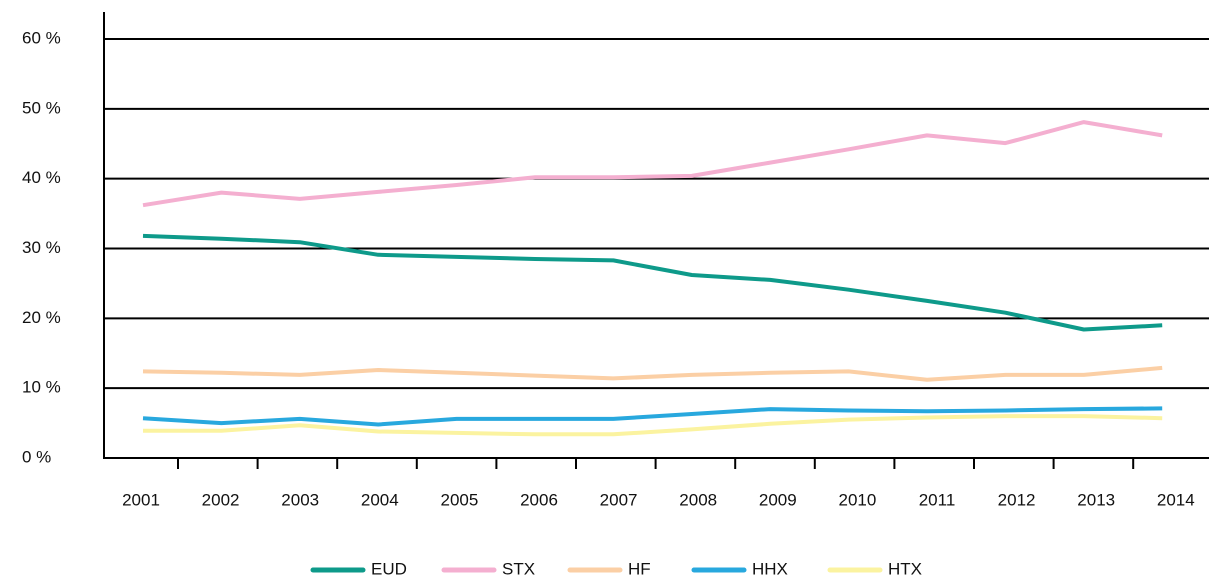 The height and width of the screenshot is (578, 1209). Describe the element at coordinates (1176, 499) in the screenshot. I see `x-tick-label: 2014` at that location.